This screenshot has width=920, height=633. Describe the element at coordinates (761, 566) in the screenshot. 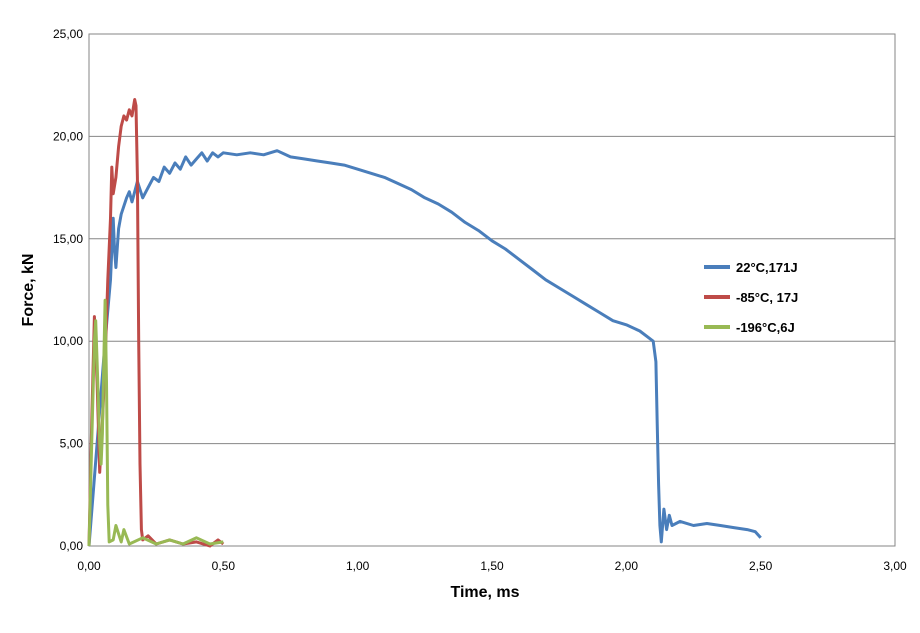

I see `x-tick-label: 2,50` at that location.